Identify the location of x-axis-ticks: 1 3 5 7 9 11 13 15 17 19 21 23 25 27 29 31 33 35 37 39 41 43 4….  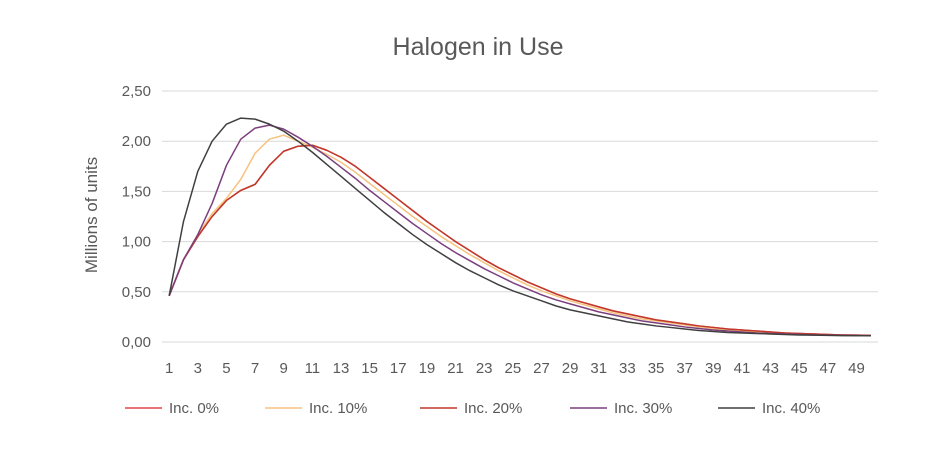
(515, 368).